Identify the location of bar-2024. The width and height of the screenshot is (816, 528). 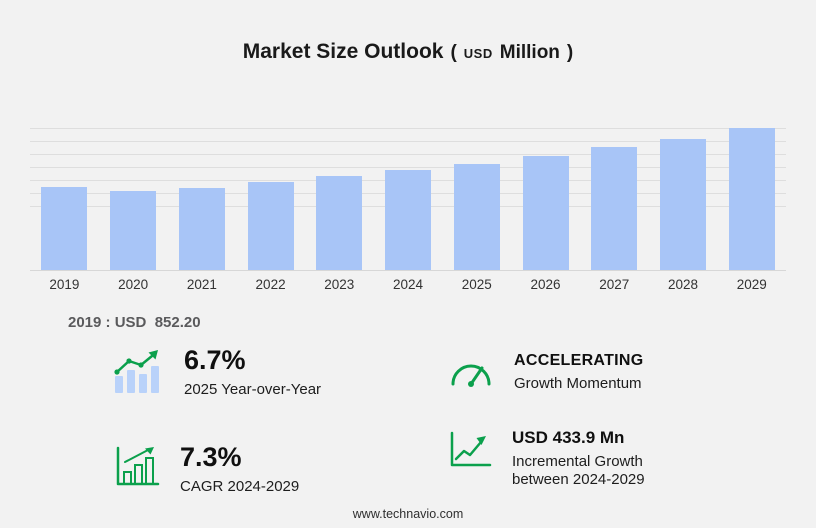
(408, 220).